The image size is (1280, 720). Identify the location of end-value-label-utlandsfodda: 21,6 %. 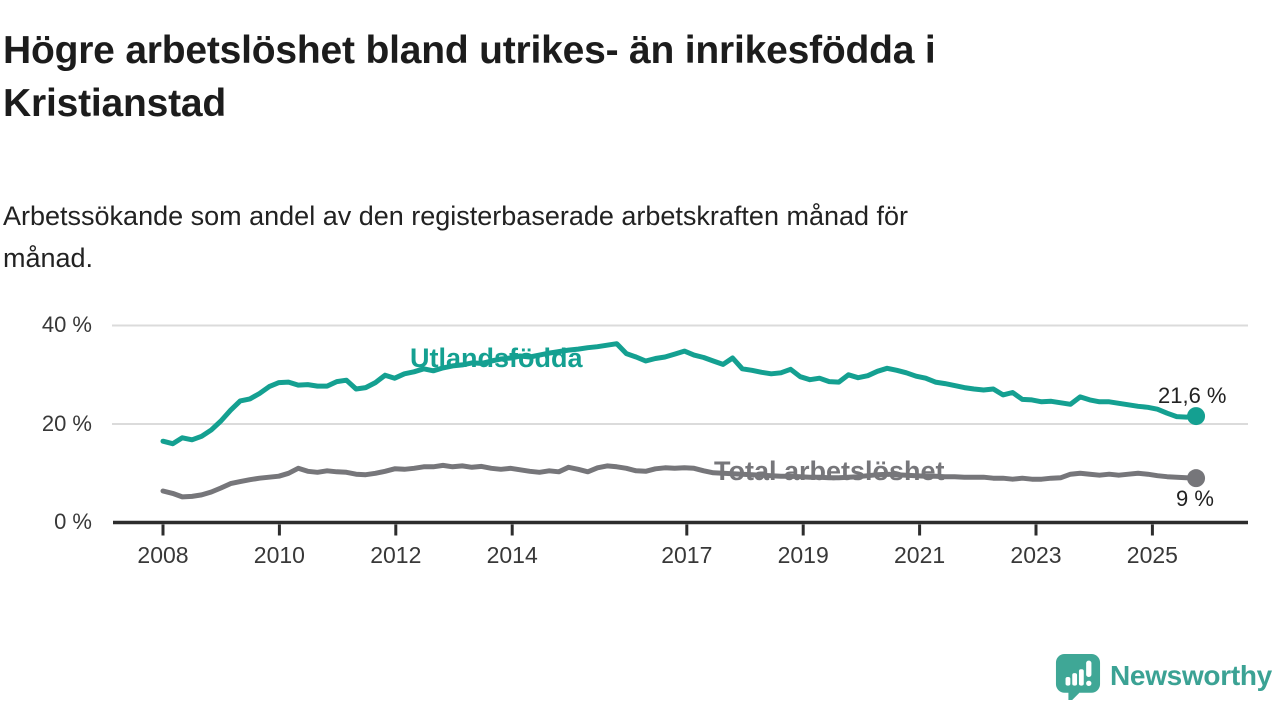
(1192, 395).